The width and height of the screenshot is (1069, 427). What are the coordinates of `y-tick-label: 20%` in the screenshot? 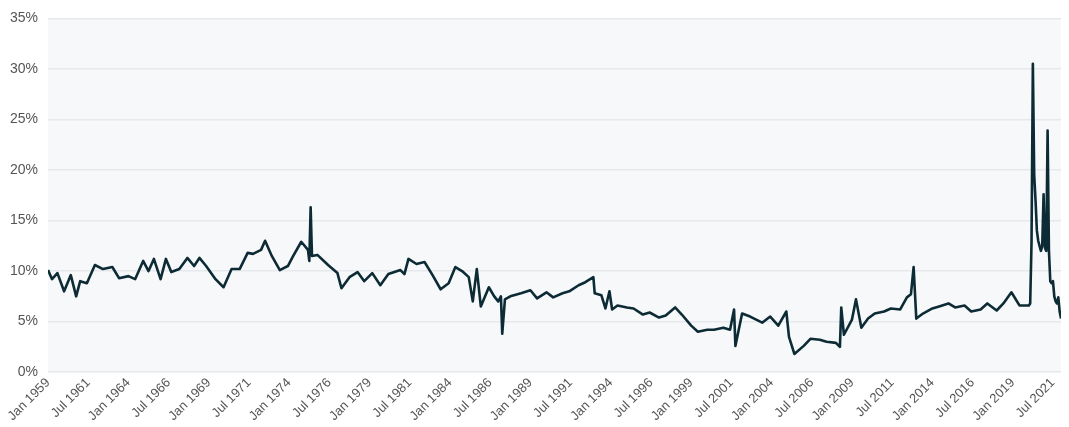 It's located at (24, 168).